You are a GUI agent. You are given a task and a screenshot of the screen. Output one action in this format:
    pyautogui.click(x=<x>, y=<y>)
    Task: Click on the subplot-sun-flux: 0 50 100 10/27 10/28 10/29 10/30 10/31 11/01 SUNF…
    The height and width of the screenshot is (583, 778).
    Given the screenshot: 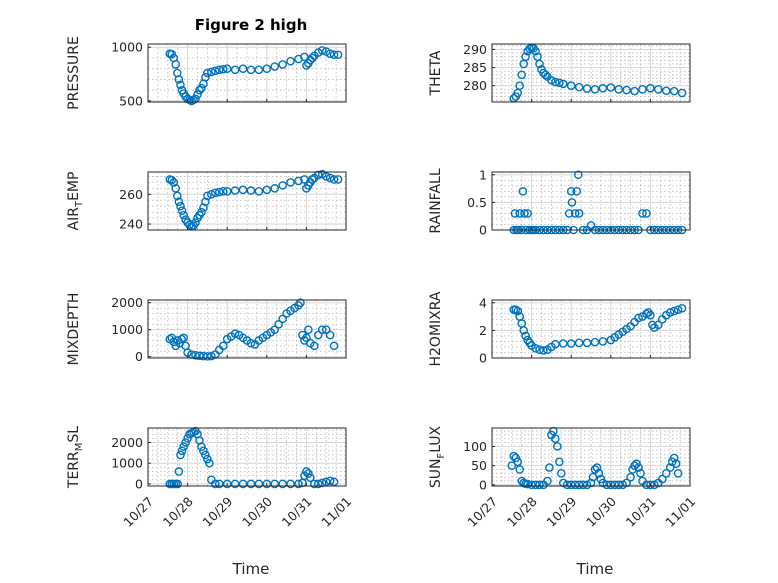 What is the action you would take?
    pyautogui.click(x=563, y=477)
    